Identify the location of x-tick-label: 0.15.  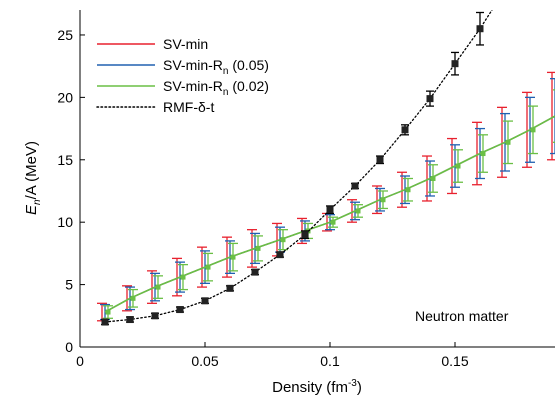
(454, 361).